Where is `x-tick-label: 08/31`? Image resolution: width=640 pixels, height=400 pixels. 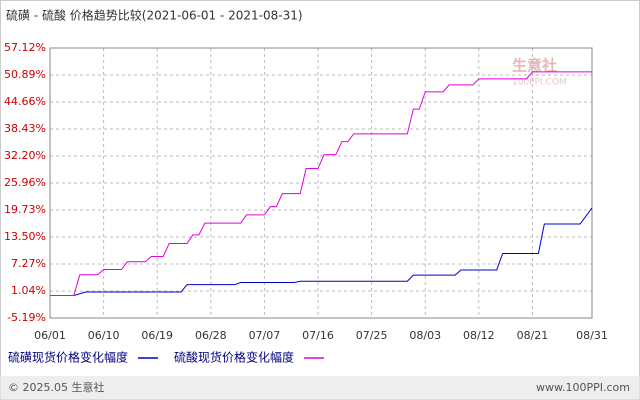 x-tick-label: 08/31 is located at coordinates (592, 335).